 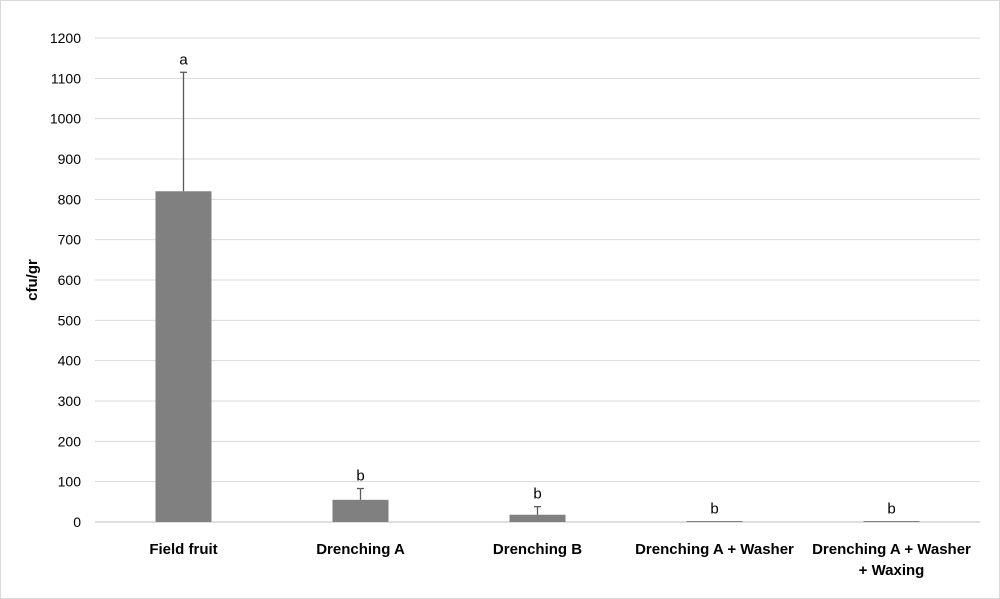 What do you see at coordinates (183, 549) in the screenshot?
I see `category-label: Field fruit` at bounding box center [183, 549].